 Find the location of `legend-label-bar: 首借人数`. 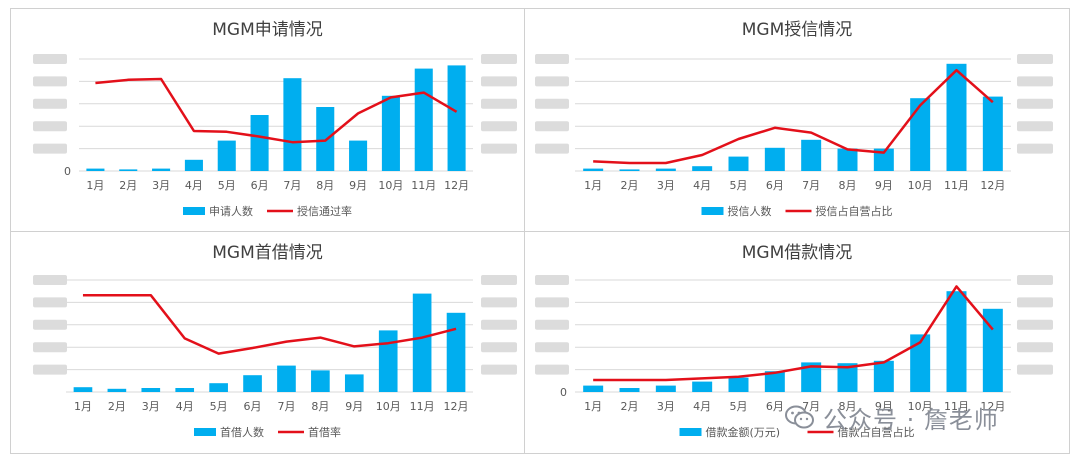

legend-label-bar: 首借人数 is located at coordinates (242, 432).